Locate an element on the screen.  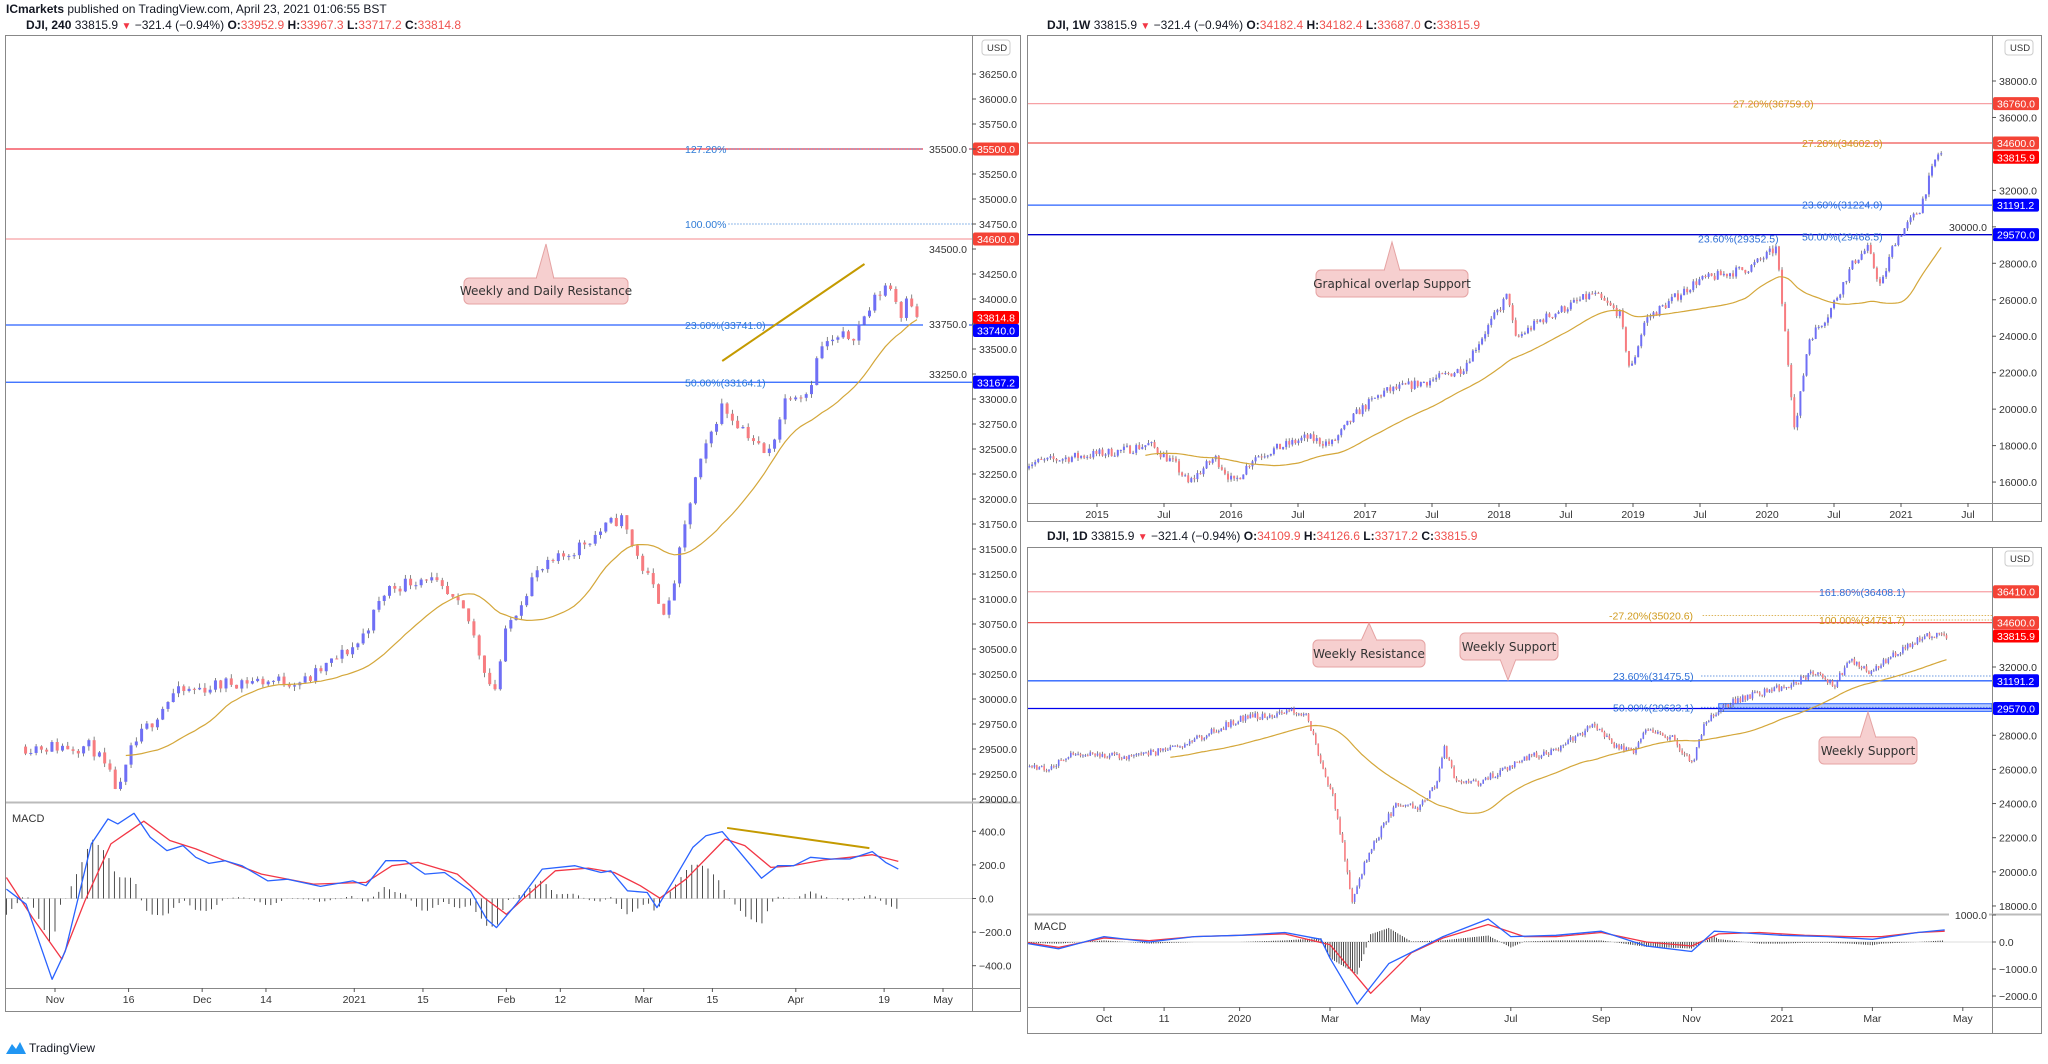
price-badge is located at coordinates (996, 331).